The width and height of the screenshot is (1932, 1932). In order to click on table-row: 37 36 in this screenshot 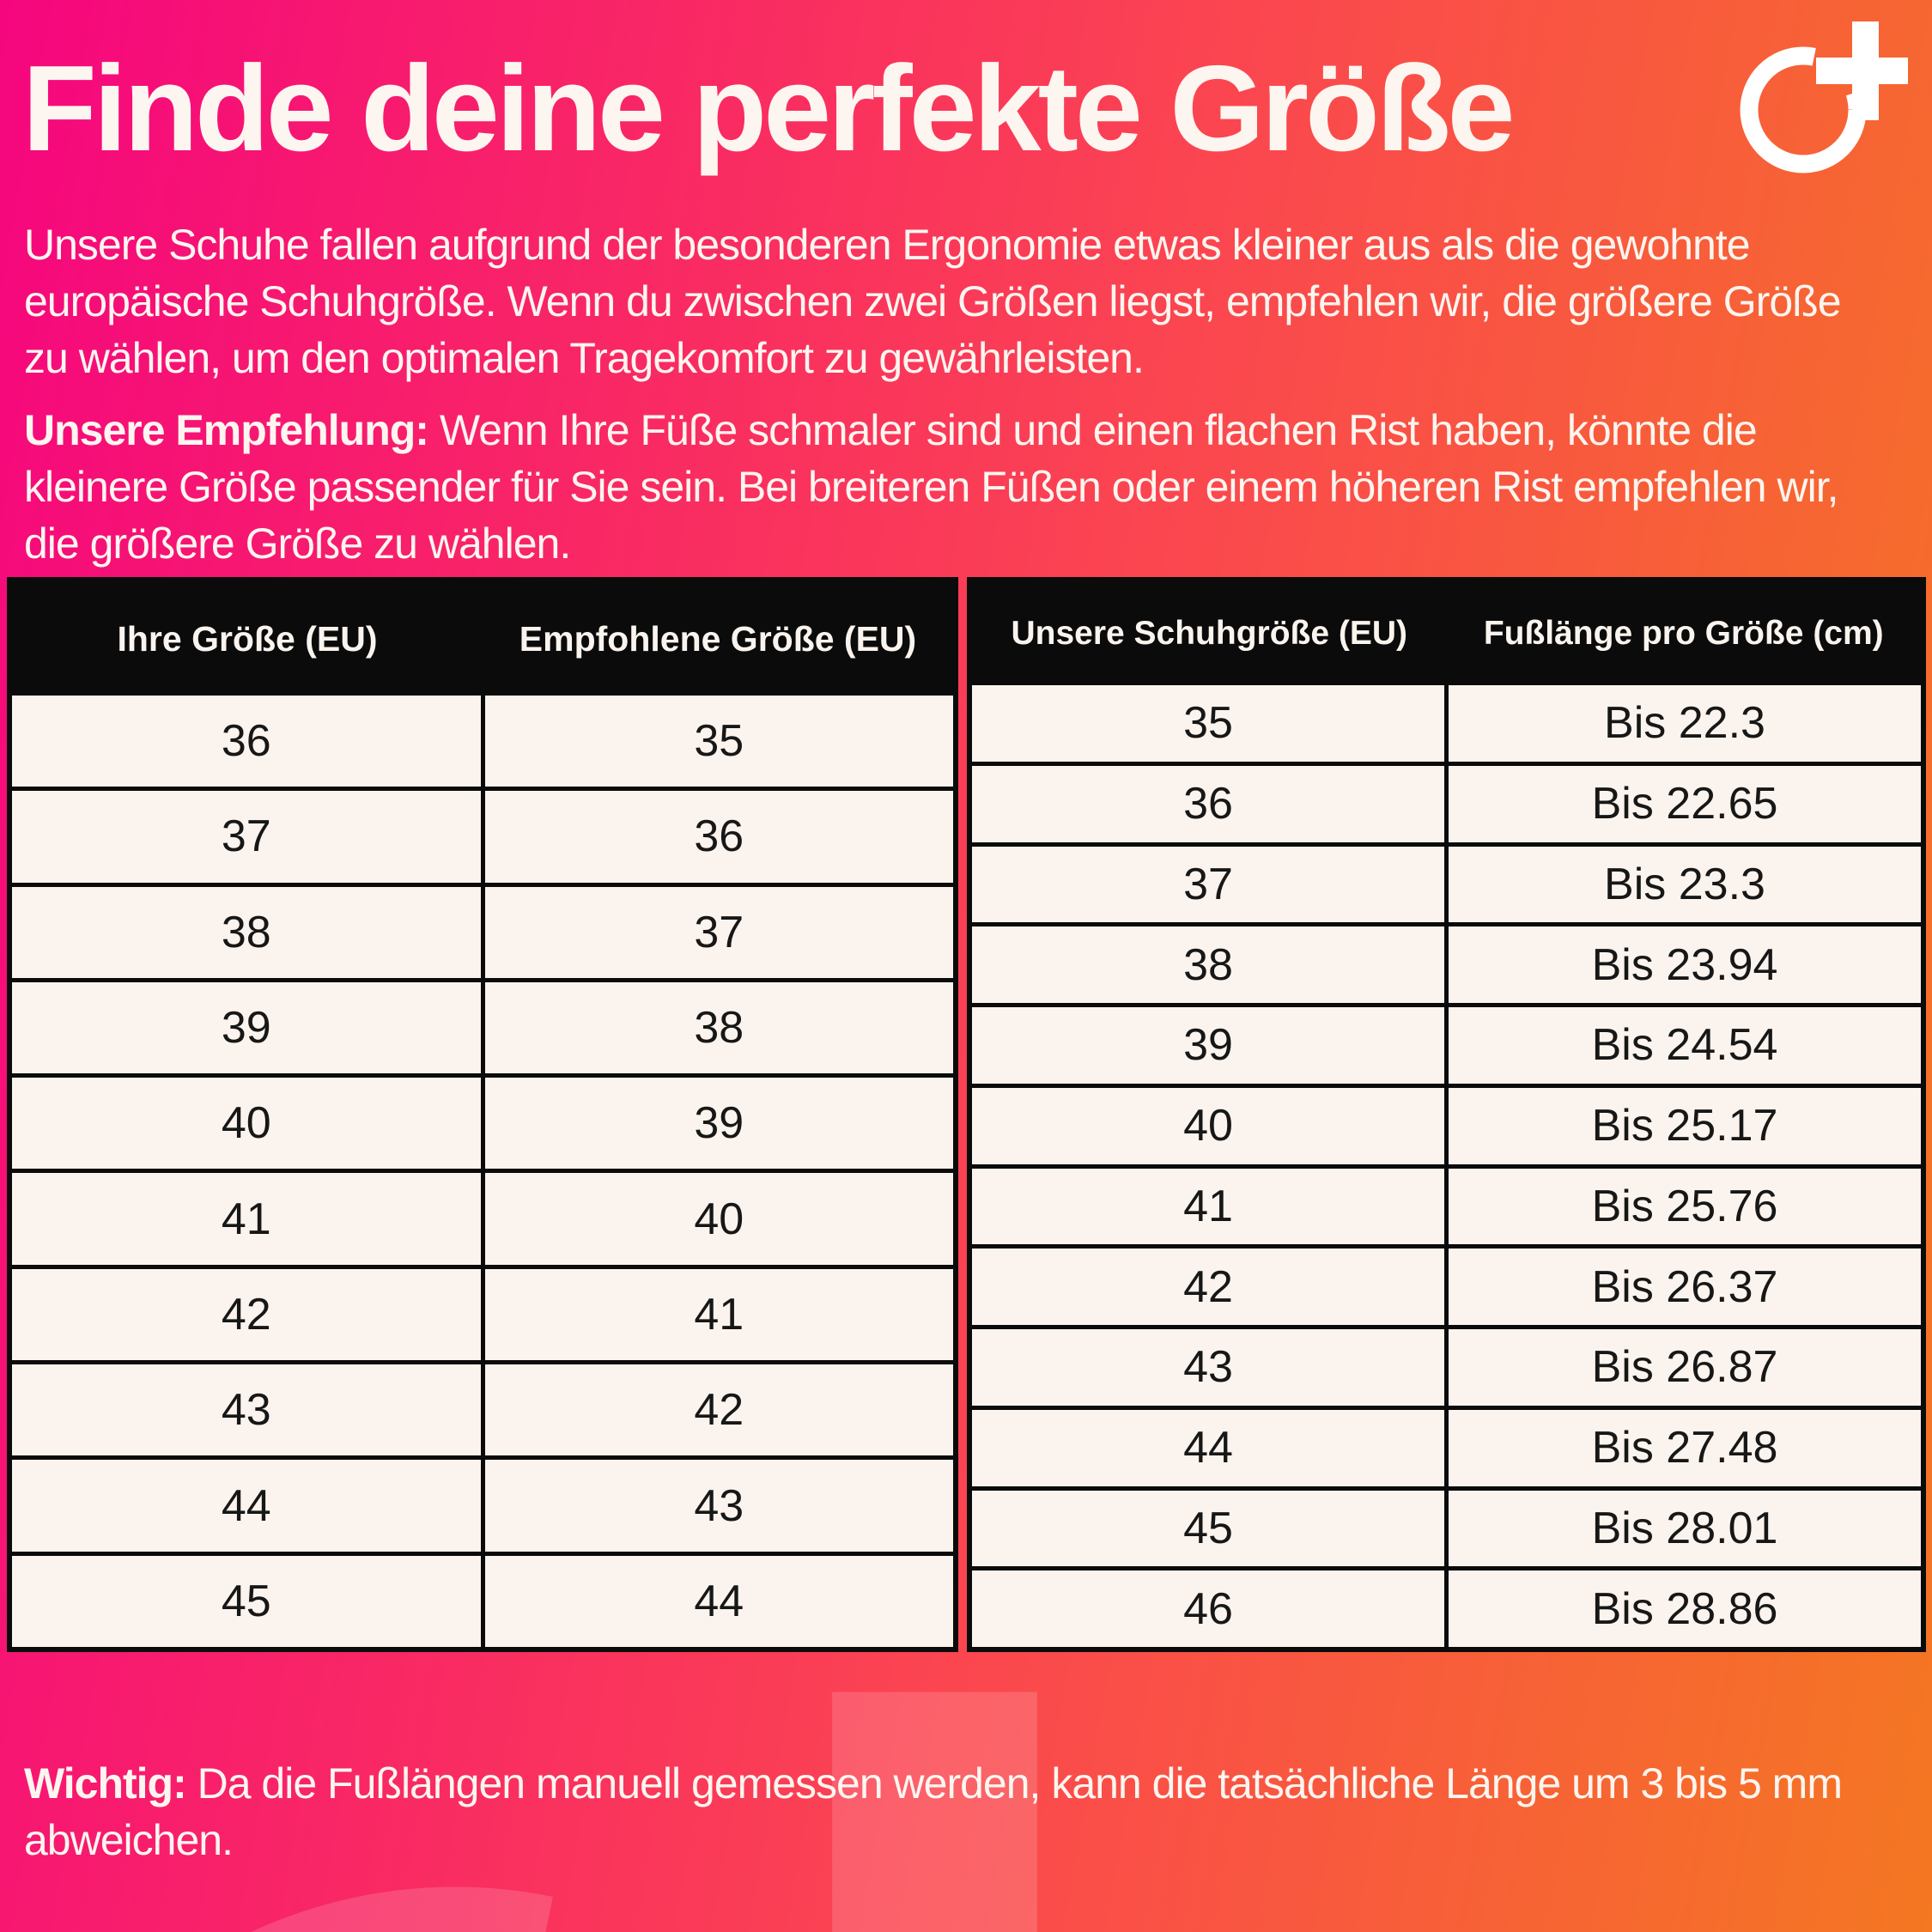, I will do `click(483, 837)`.